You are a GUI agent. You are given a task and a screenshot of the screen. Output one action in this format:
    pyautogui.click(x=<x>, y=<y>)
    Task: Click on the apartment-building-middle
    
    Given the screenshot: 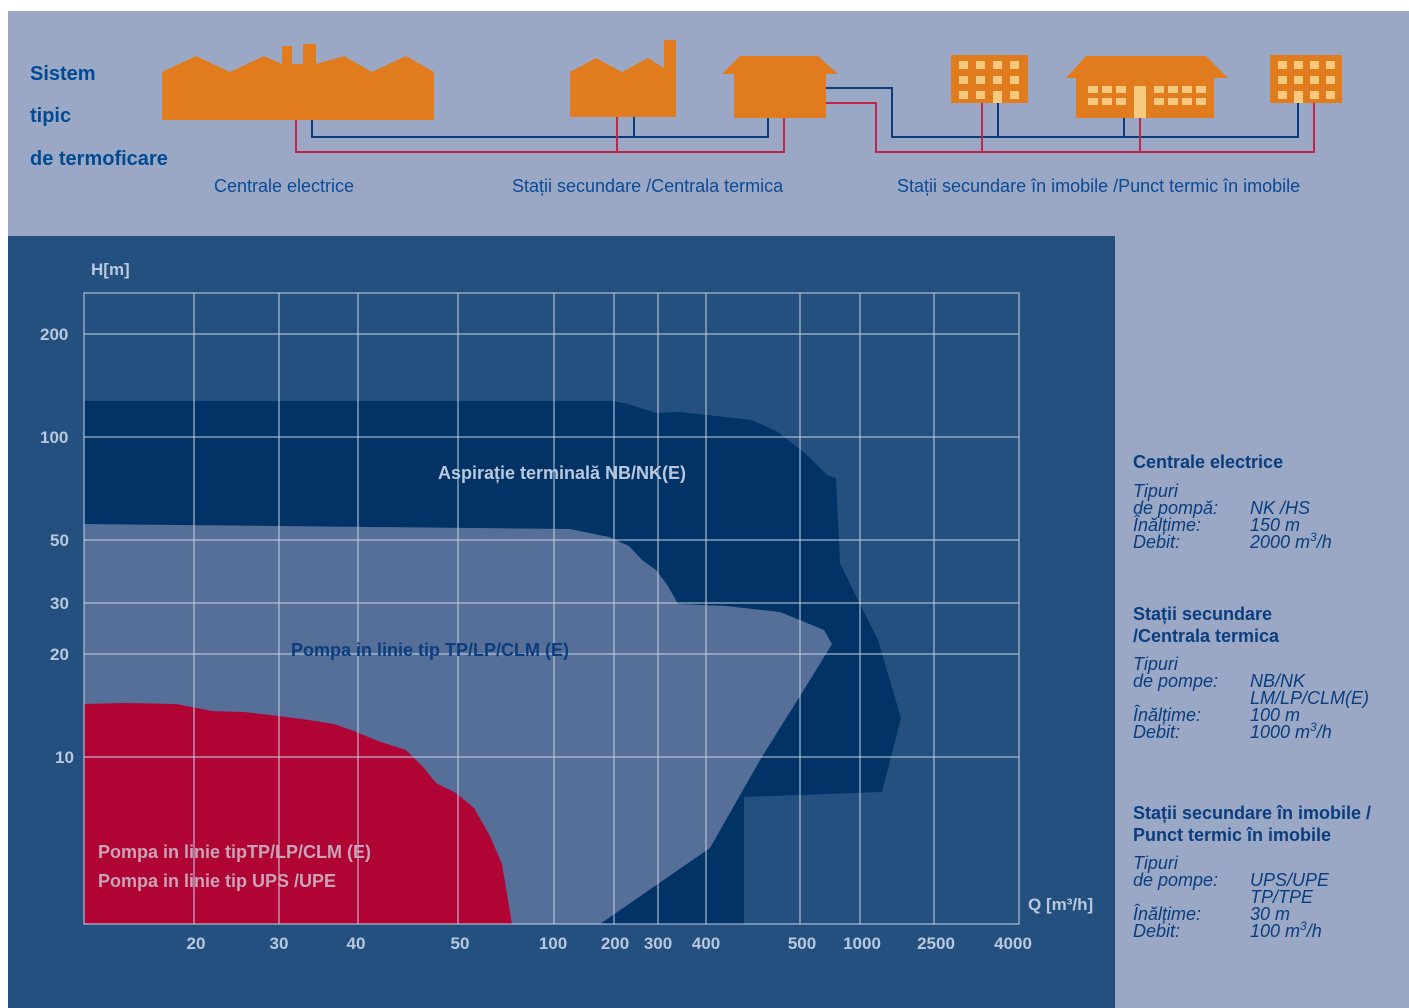 What is the action you would take?
    pyautogui.click(x=1147, y=87)
    